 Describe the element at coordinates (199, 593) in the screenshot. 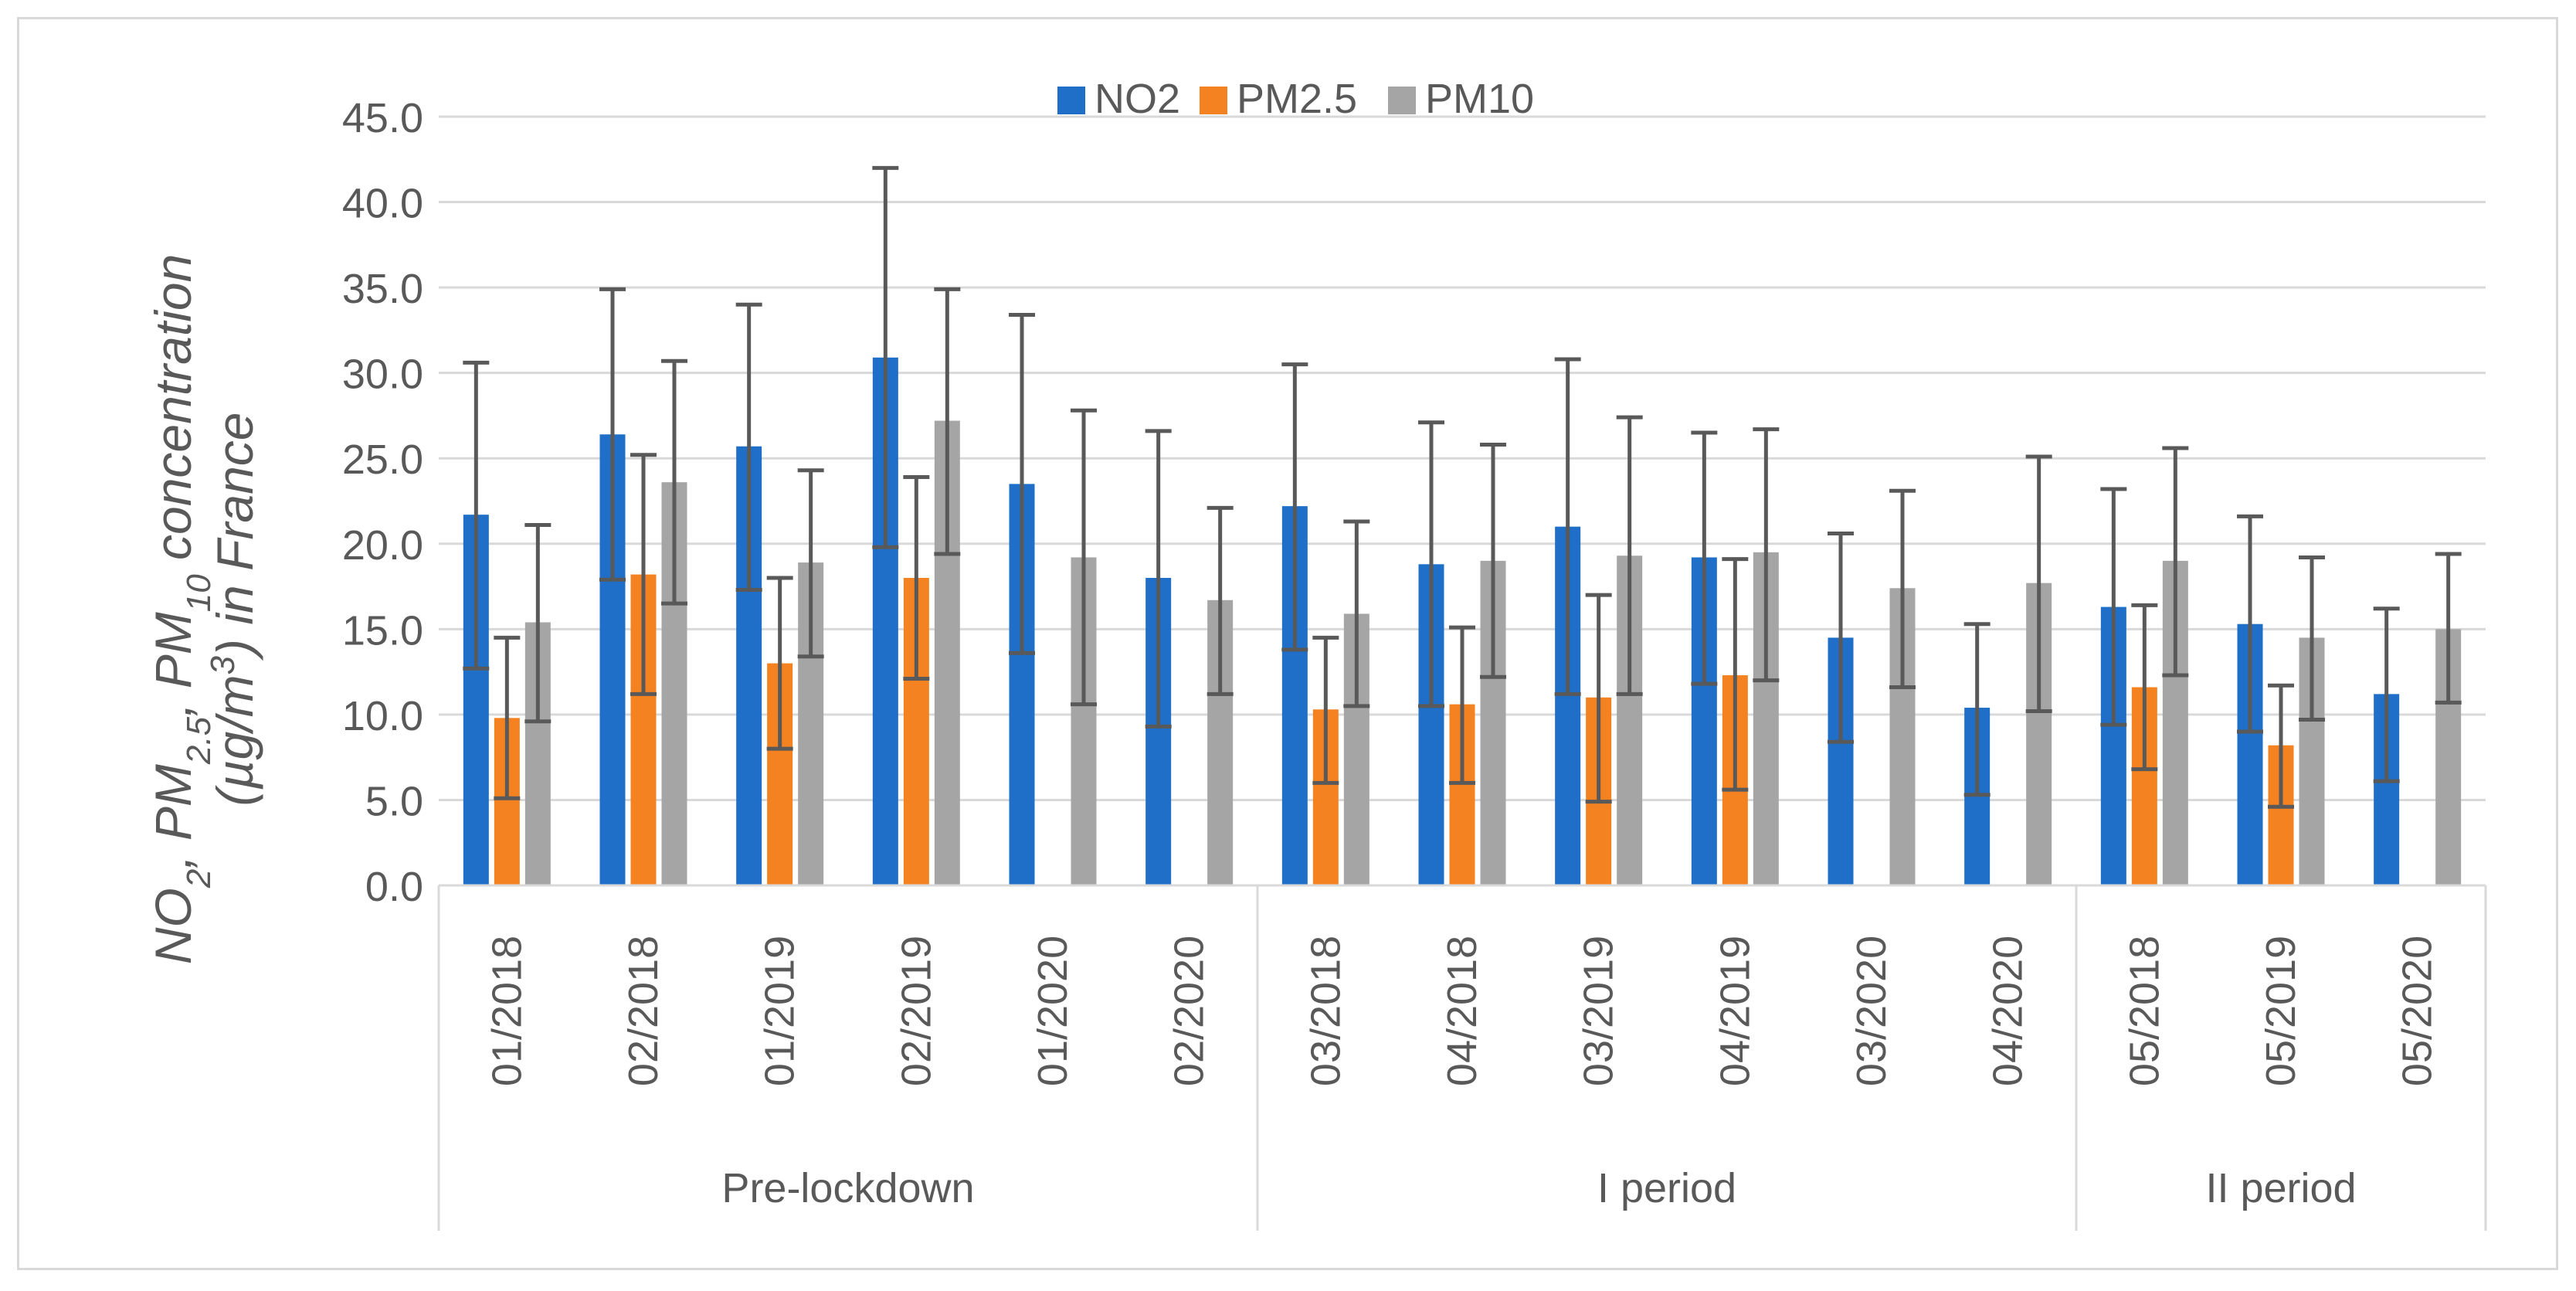

I see `y-axis-label-part: 10` at that location.